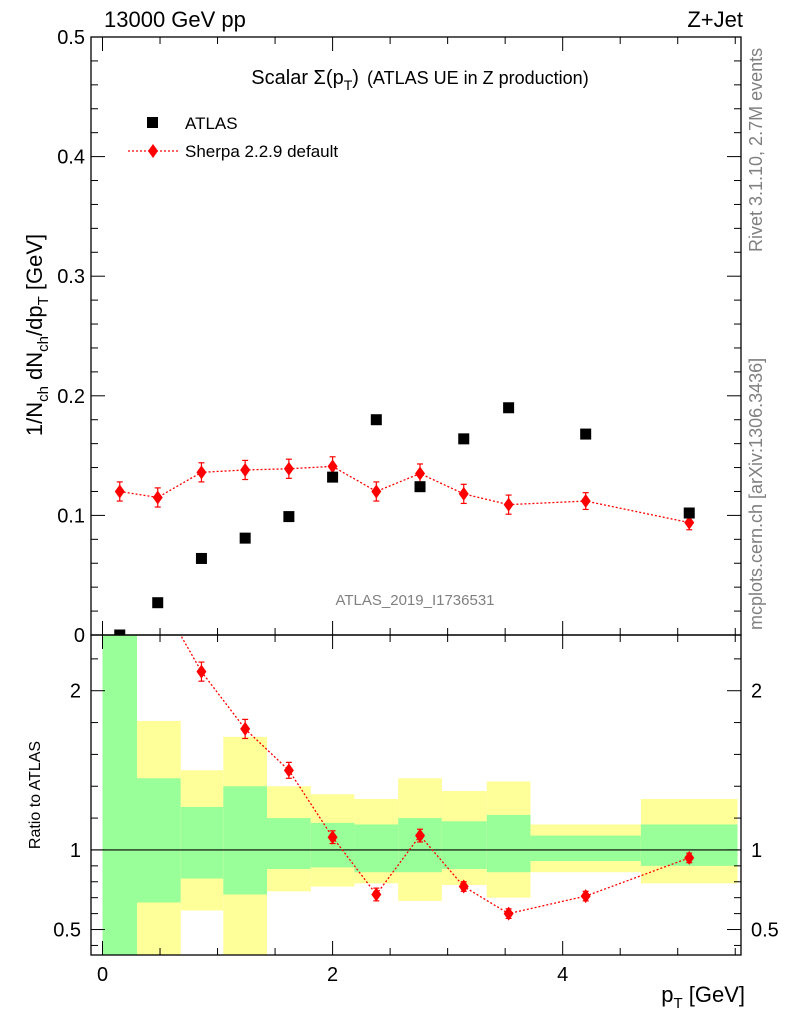  I want to click on y-axis-label: 1/Nch dNch/dpT [GeV], so click(37, 335).